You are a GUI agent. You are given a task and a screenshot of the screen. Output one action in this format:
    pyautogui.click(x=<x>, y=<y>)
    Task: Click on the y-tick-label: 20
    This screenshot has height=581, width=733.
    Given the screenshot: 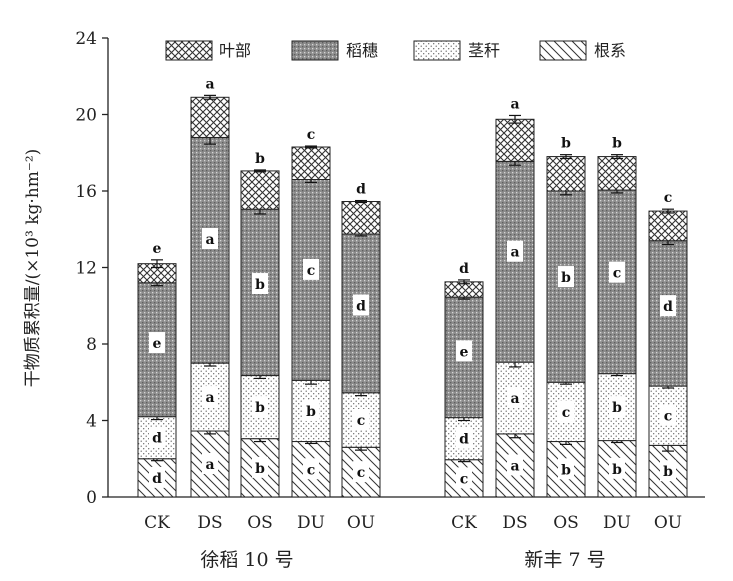 What is the action you would take?
    pyautogui.click(x=86, y=116)
    